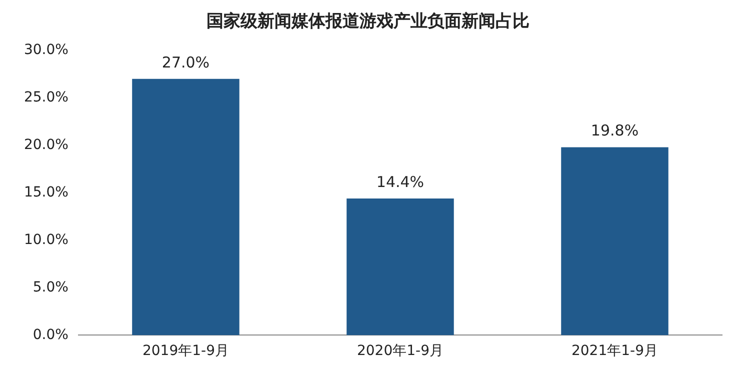 The width and height of the screenshot is (750, 376). Describe the element at coordinates (186, 62) in the screenshot. I see `data-label: 27.0%` at that location.